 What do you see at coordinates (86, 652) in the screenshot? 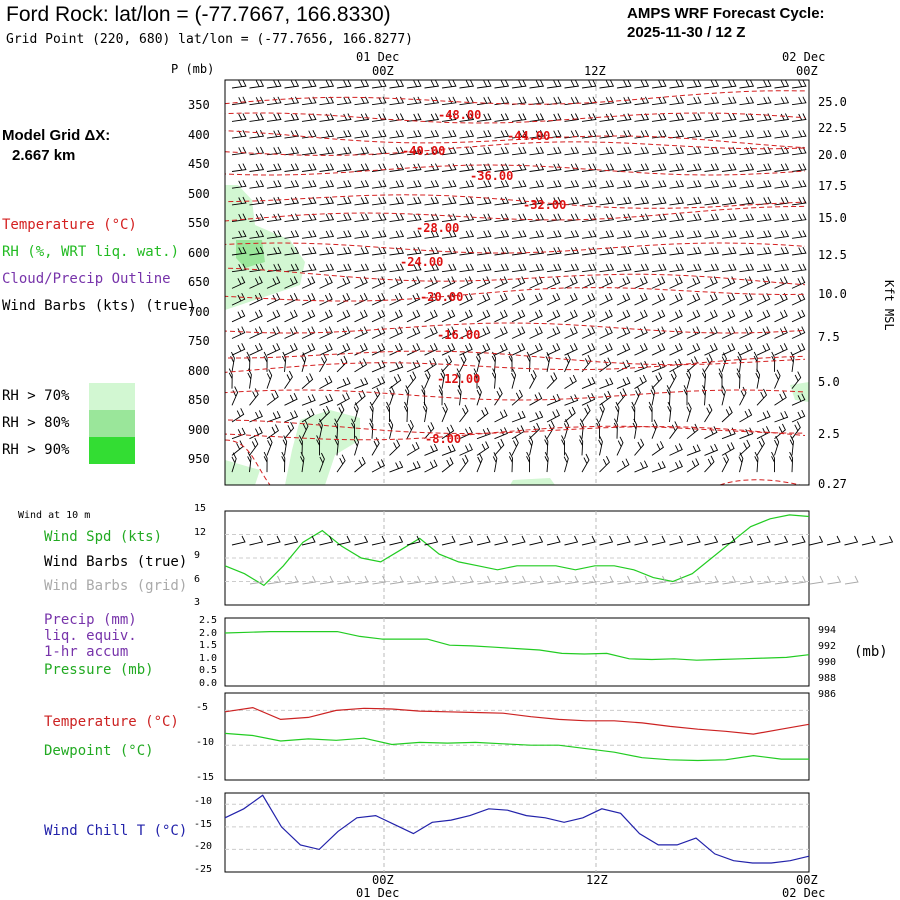
I see `precip-accum-label: 1-hr accum` at bounding box center [86, 652].